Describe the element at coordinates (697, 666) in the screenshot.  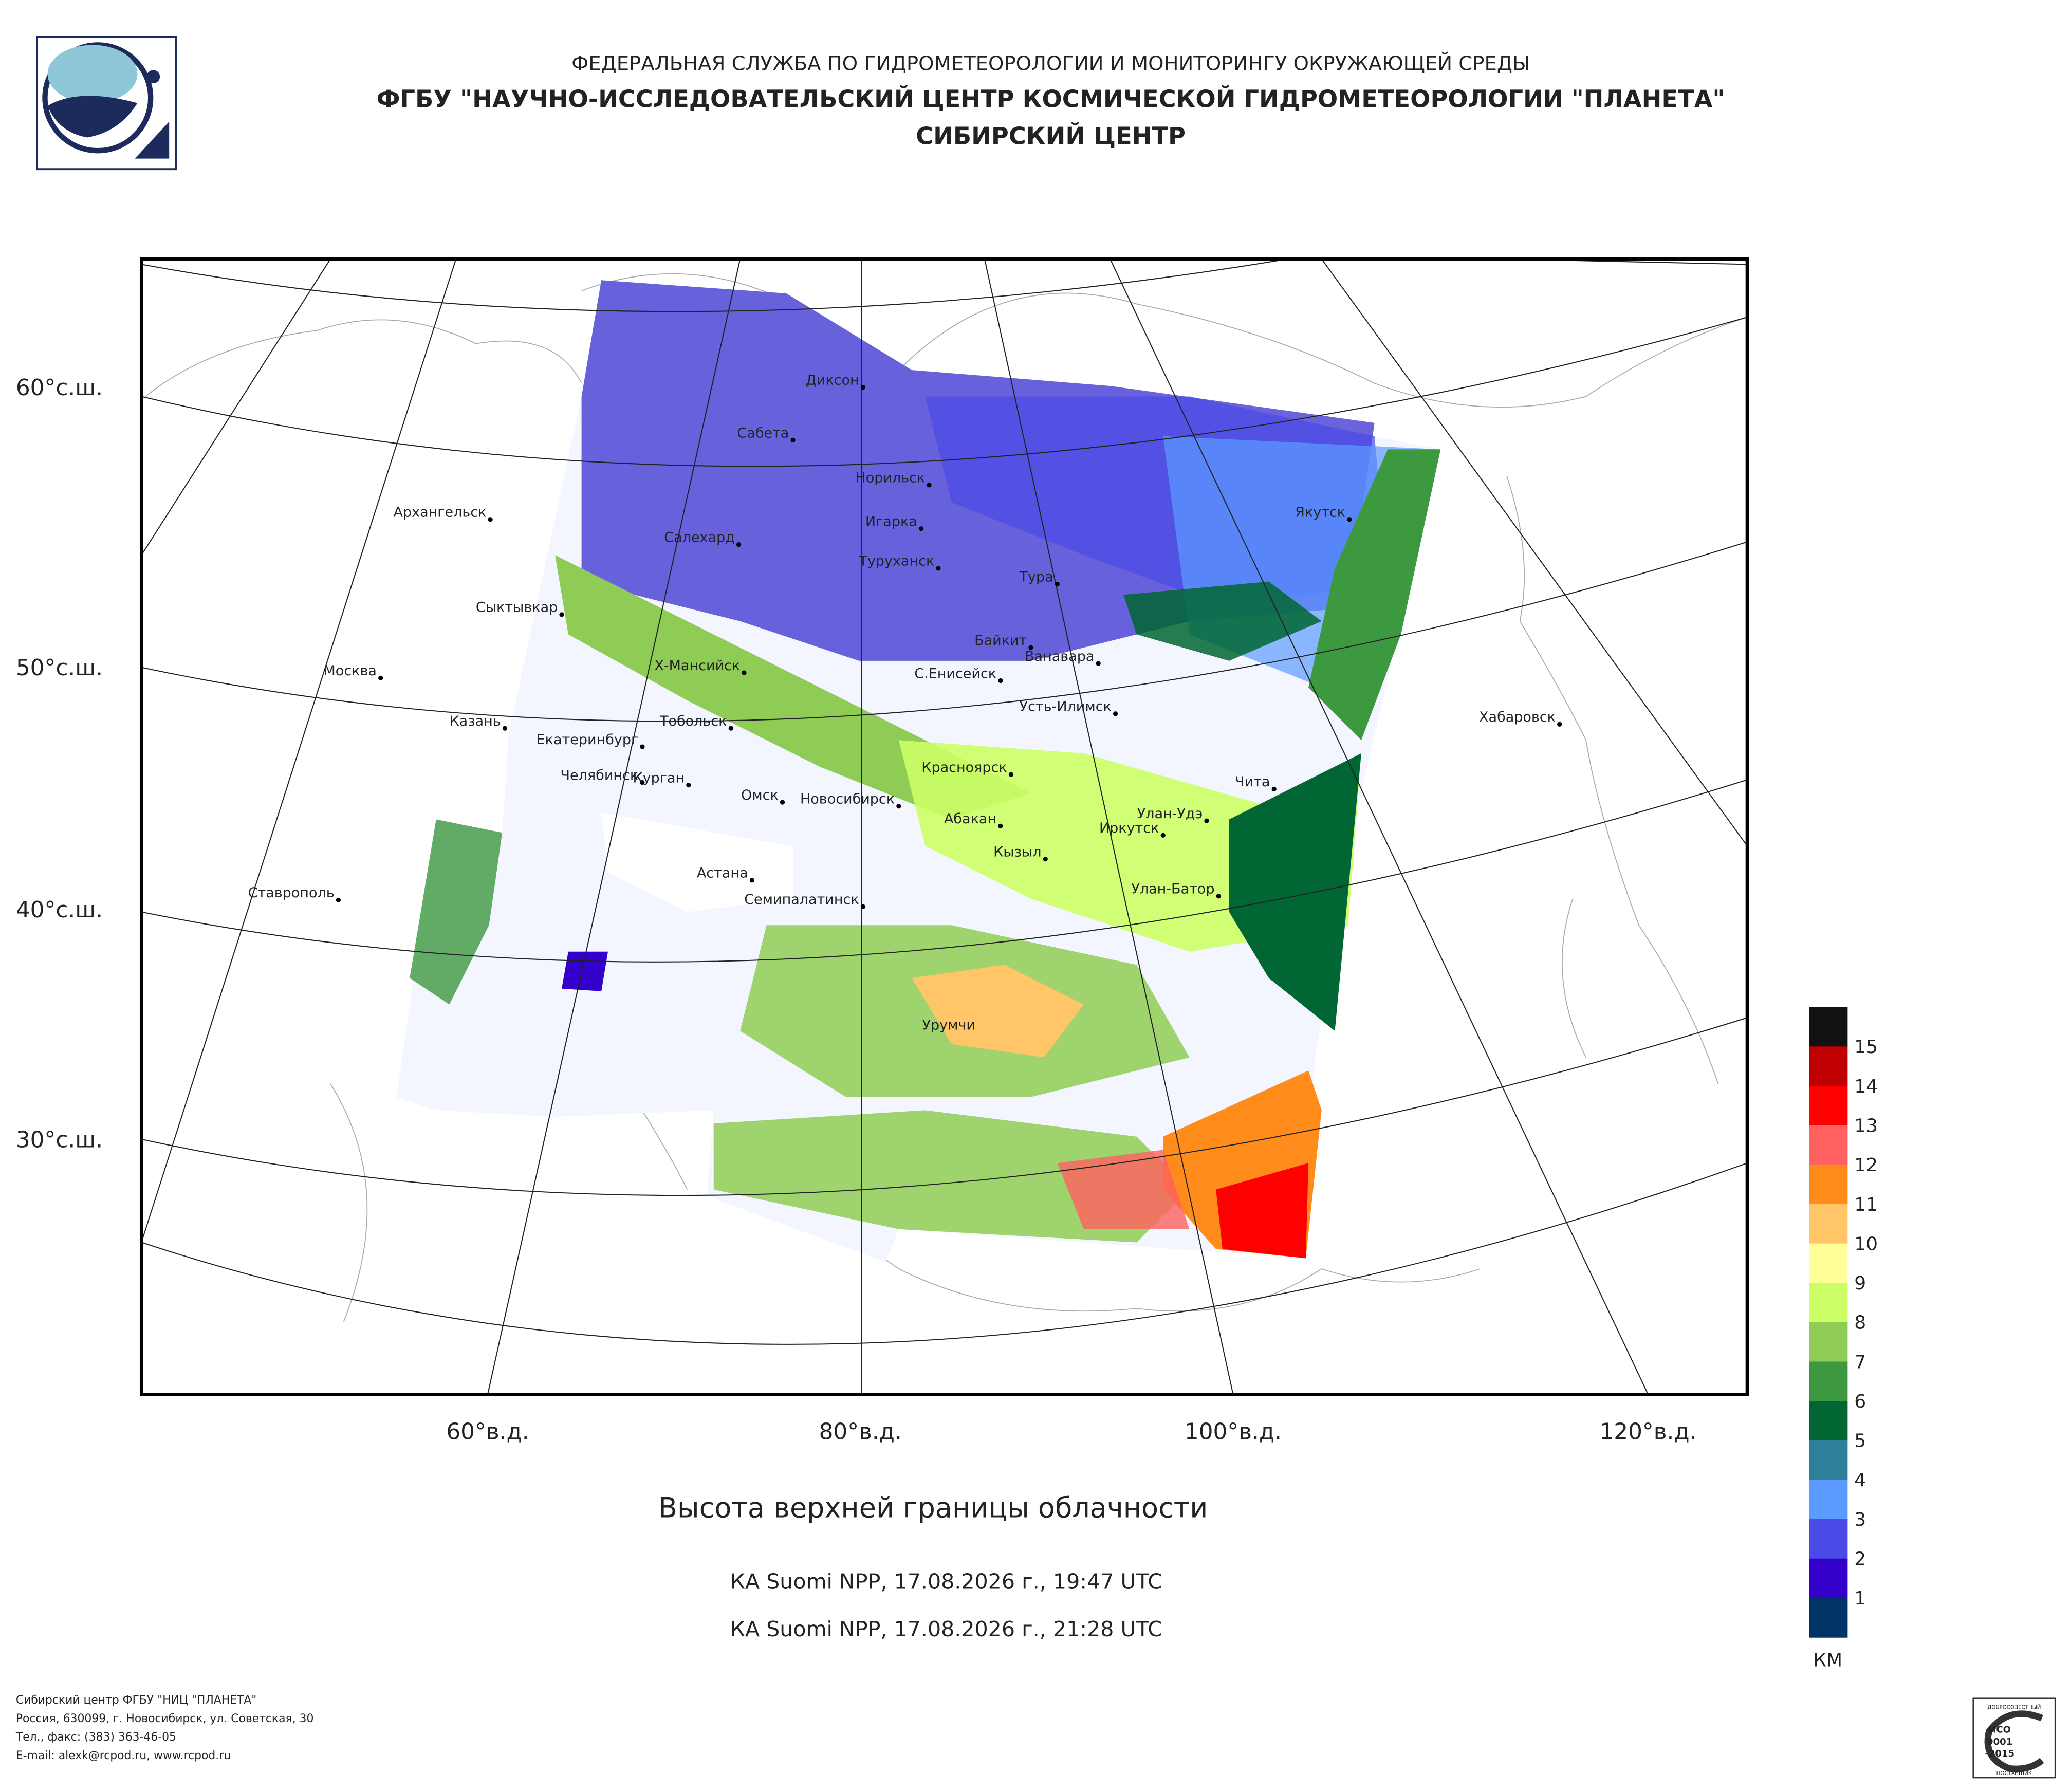
I see `city-label: Х-Мансийск` at that location.